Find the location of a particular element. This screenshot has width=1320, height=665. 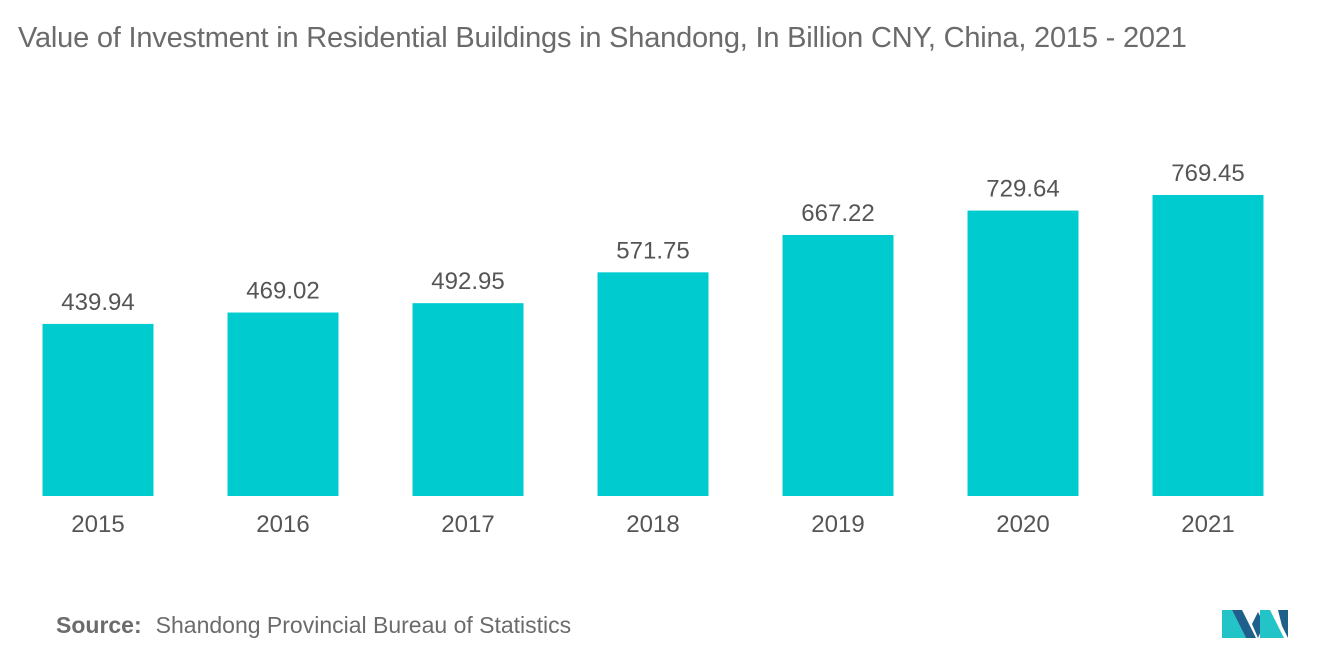

x-tick-label-2018: 2018 is located at coordinates (652, 524).